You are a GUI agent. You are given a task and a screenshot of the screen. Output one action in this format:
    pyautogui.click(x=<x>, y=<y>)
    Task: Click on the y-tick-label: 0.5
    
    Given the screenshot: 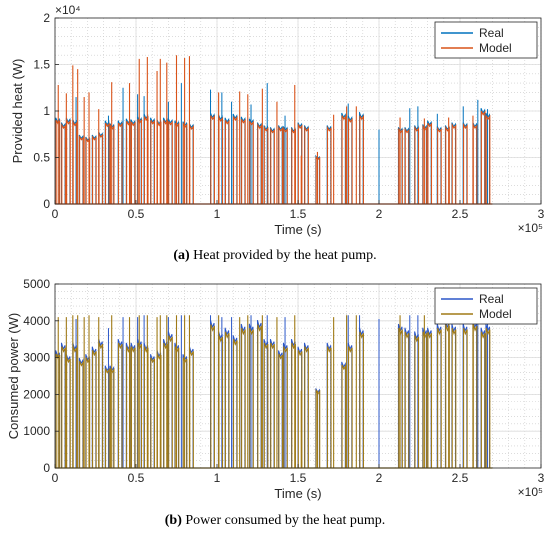 What is the action you would take?
    pyautogui.click(x=41, y=158)
    